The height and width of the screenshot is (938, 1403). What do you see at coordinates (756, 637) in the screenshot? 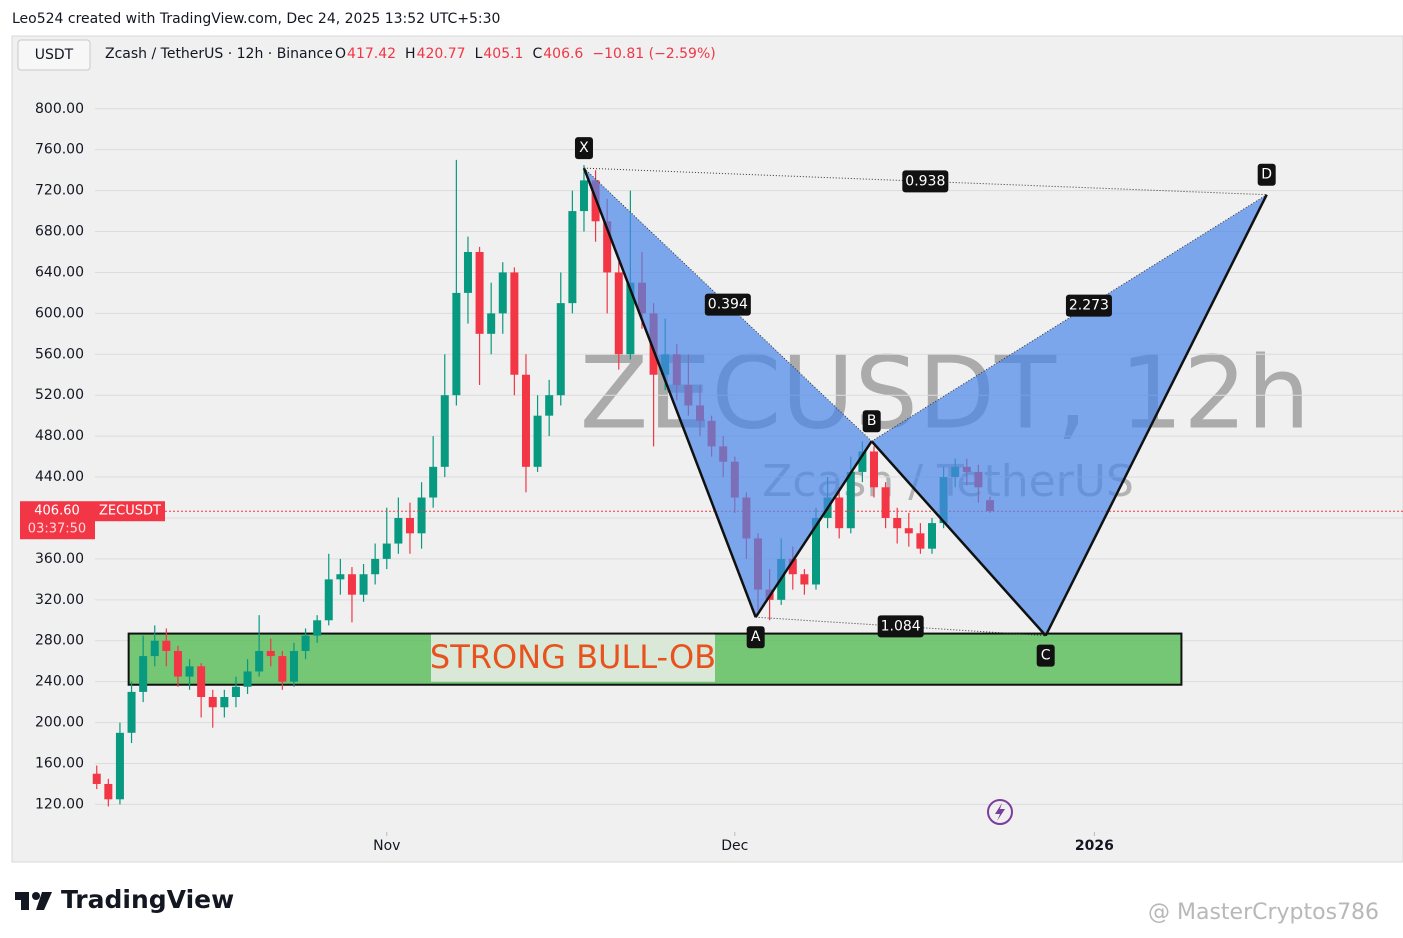
I see `point-label: A` at bounding box center [756, 637].